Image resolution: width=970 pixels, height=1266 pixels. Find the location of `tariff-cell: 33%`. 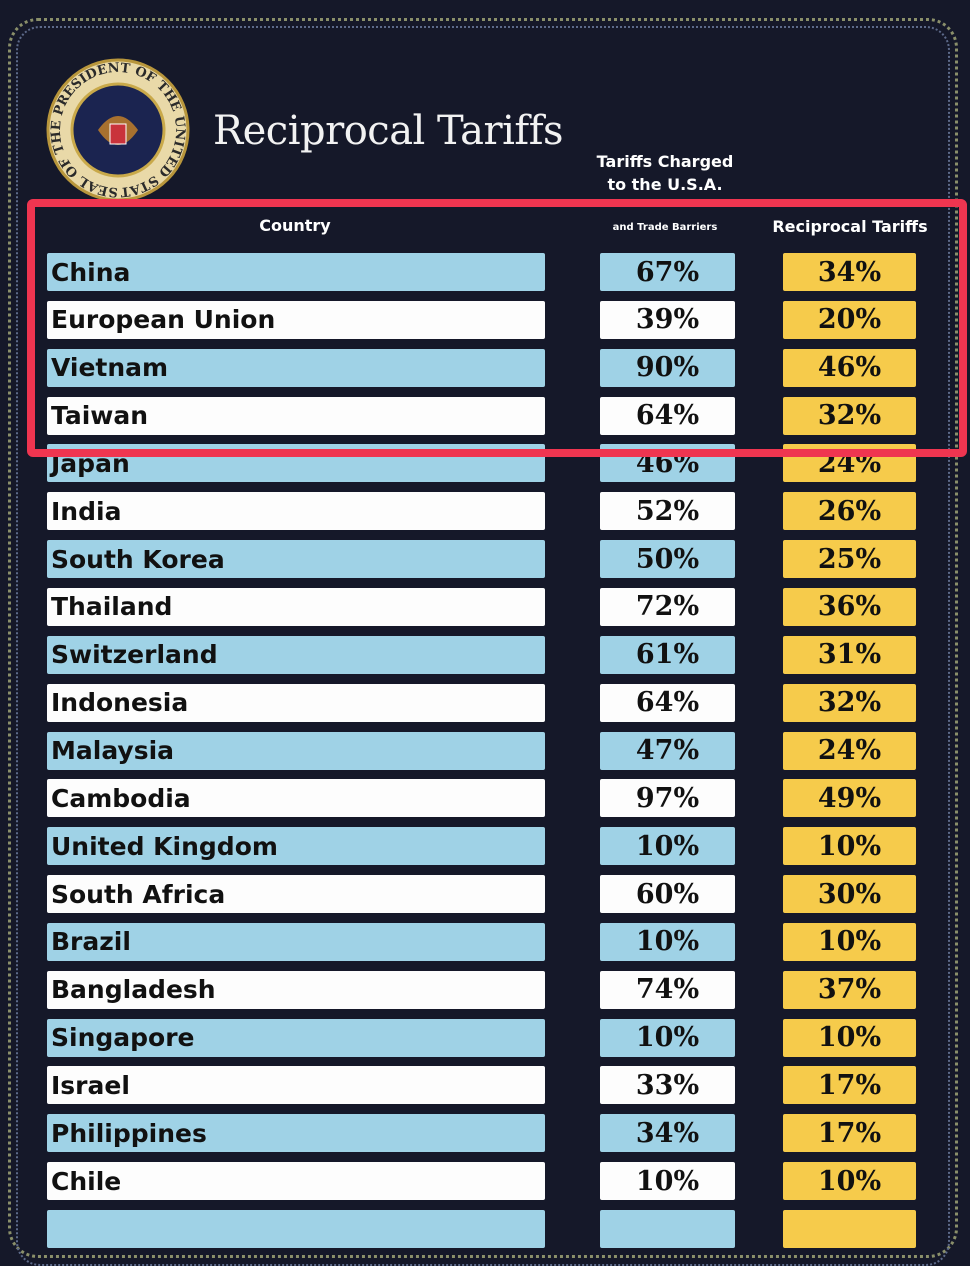

tariff-cell: 33% is located at coordinates (667, 1085).